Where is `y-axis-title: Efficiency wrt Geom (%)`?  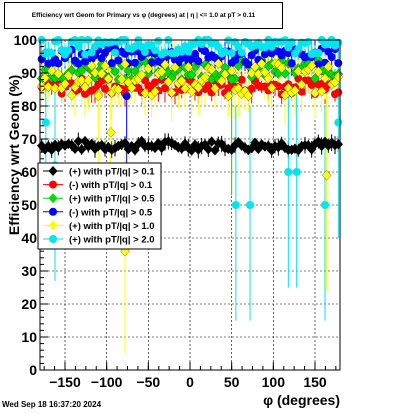 y-axis-title: Efficiency wrt Geom (%) is located at coordinates (14, 155).